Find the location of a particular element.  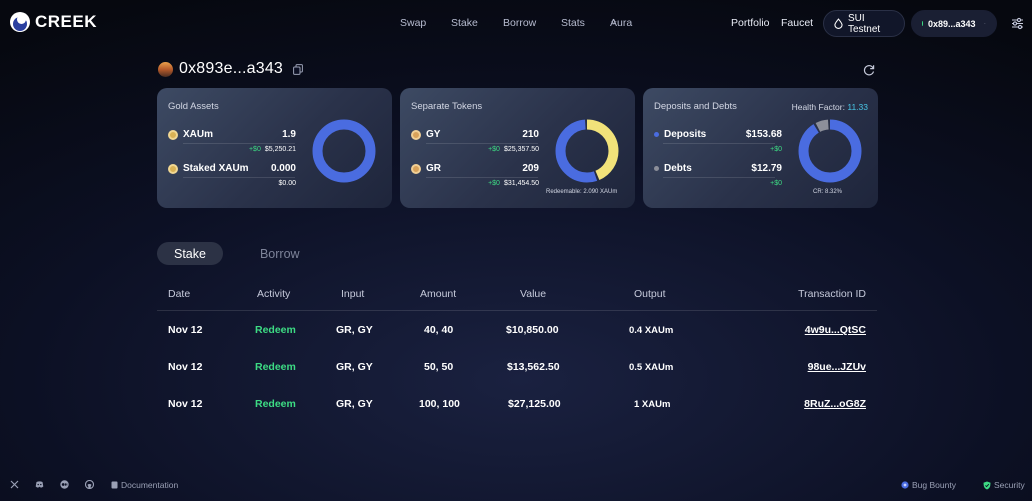

account-header: 0x893e...a343 is located at coordinates (230, 69).